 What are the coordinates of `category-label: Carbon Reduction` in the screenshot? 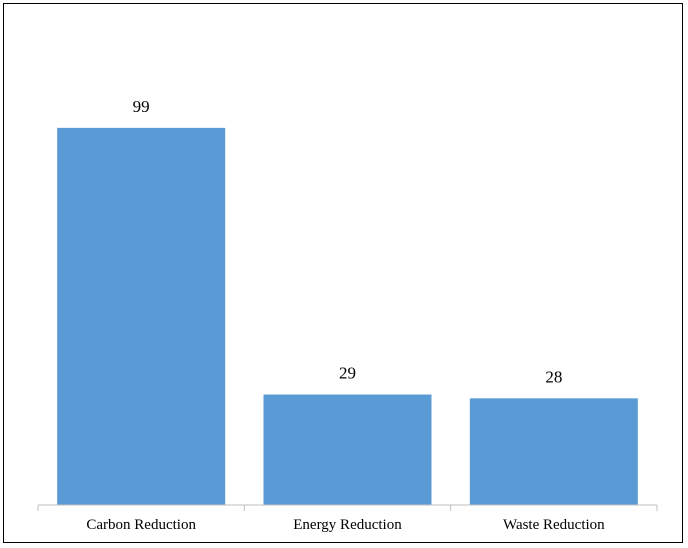 It's located at (141, 525).